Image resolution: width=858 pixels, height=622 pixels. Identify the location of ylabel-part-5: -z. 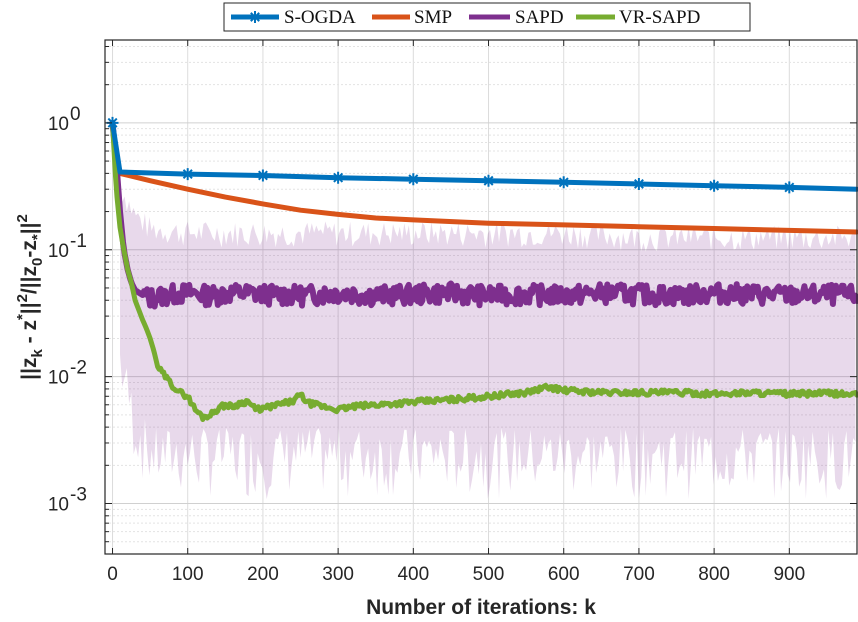
(29, 249).